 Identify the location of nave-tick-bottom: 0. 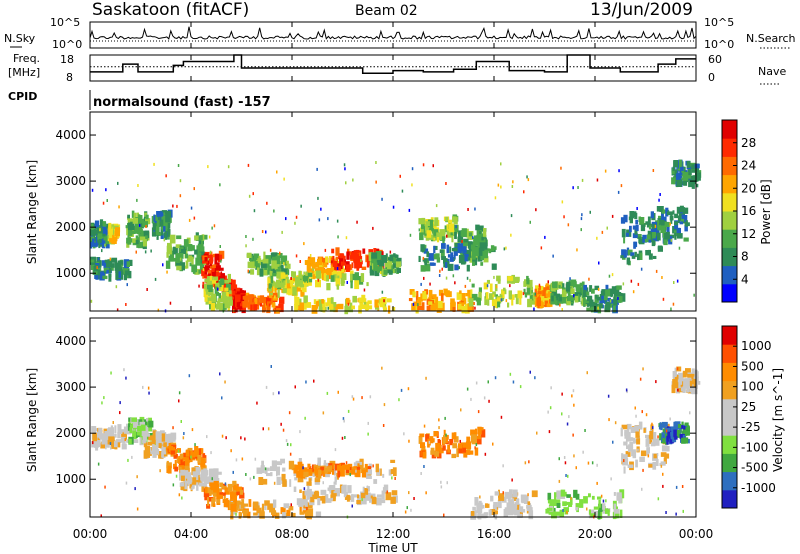
(711, 77).